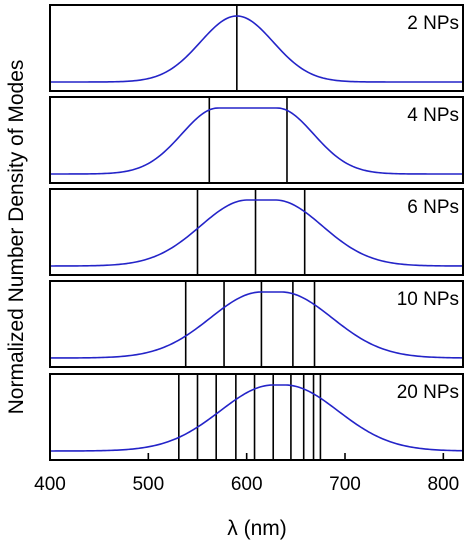  I want to click on x-tick-label: 600, so click(247, 484).